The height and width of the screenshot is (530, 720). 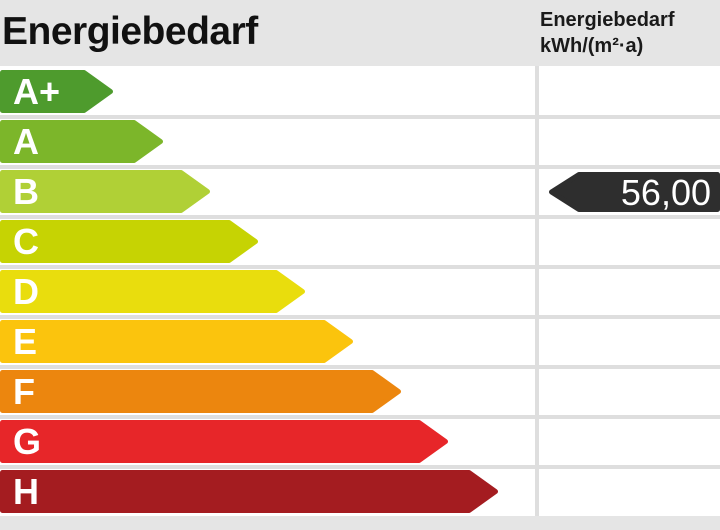 I want to click on value-column-separator, so click(x=537, y=298).